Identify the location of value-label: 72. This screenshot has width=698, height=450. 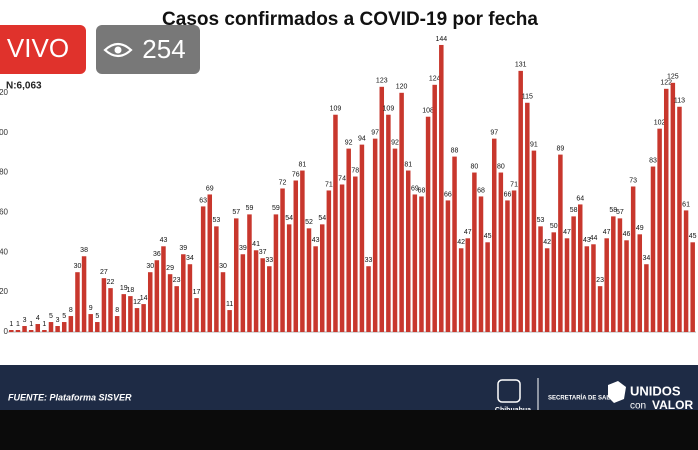
(283, 182).